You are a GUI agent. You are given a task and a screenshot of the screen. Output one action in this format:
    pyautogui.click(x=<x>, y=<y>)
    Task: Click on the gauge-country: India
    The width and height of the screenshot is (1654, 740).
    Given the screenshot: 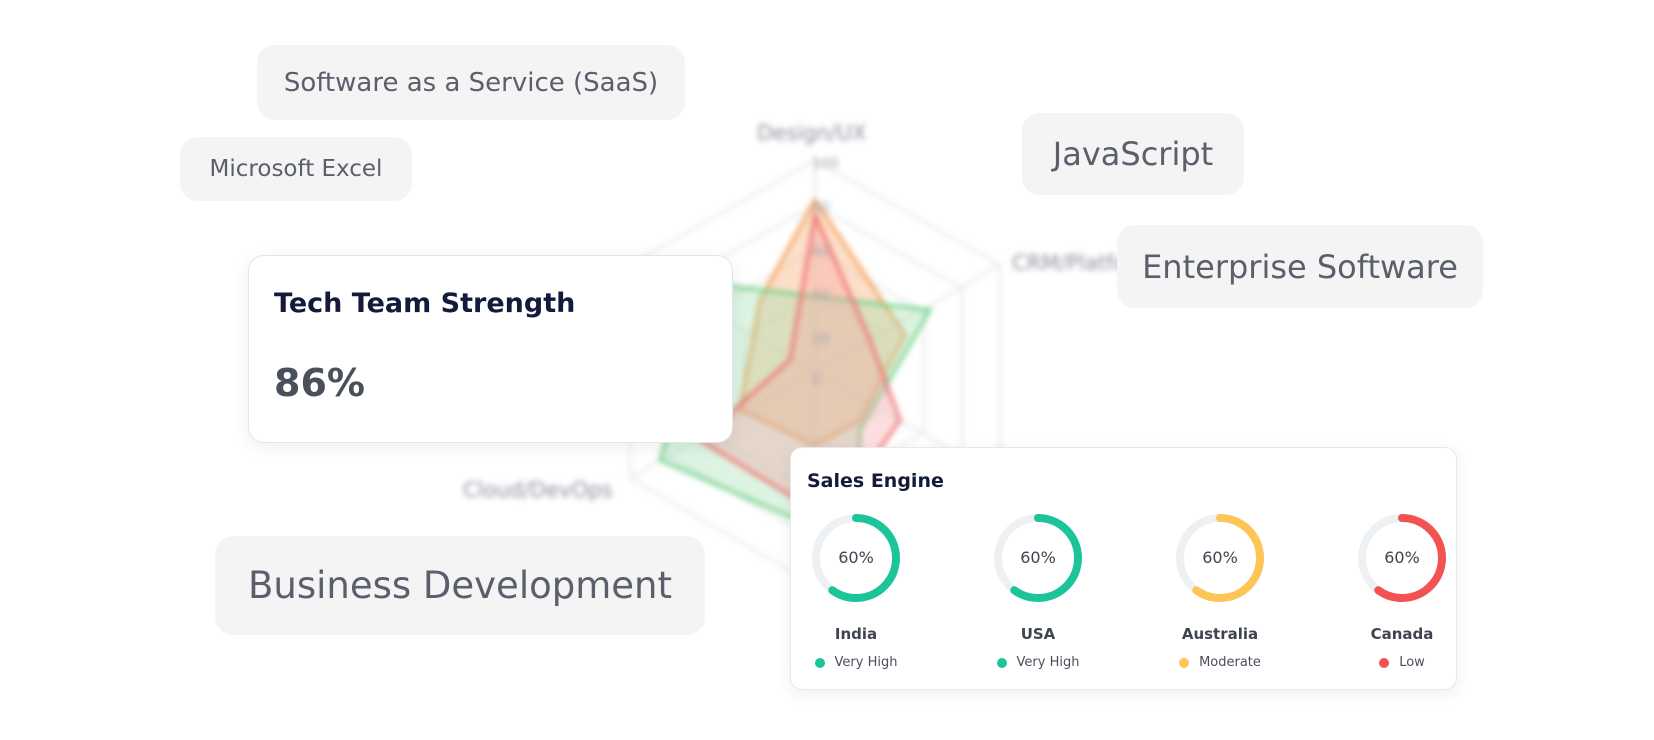 What is the action you would take?
    pyautogui.click(x=856, y=634)
    